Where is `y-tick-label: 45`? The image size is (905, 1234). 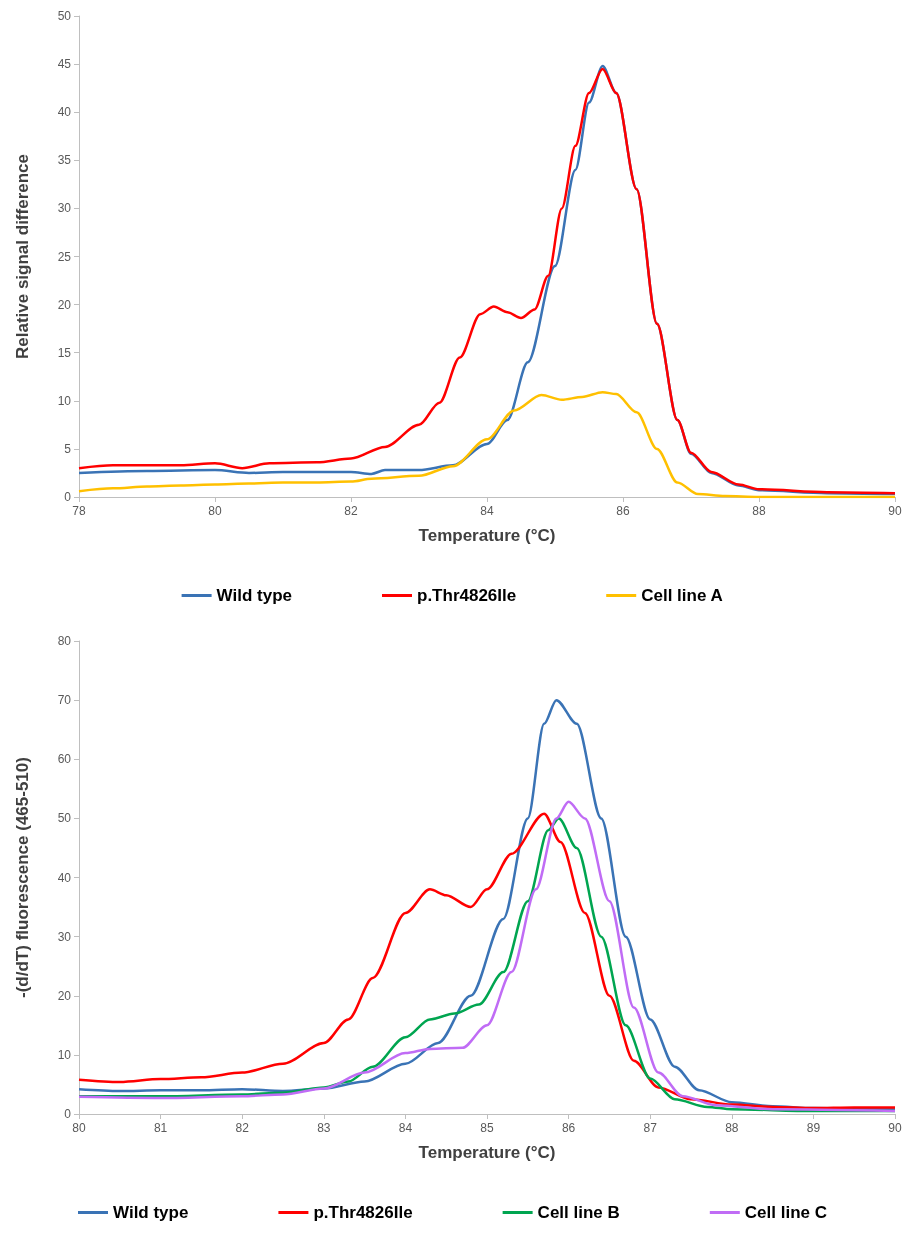
y-tick-label: 45 is located at coordinates (64, 64).